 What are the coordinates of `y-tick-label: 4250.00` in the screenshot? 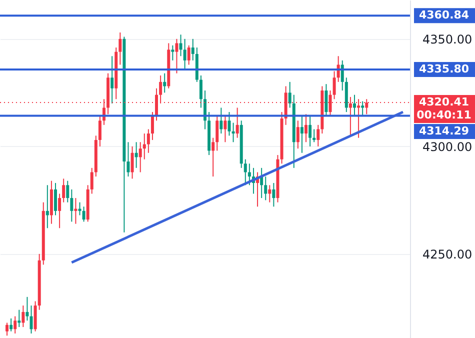 It's located at (447, 254).